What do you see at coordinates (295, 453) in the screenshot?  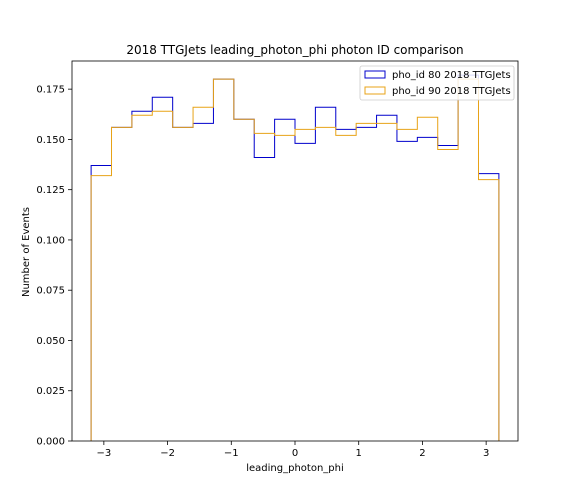 I see `x-tick-label: 0` at bounding box center [295, 453].